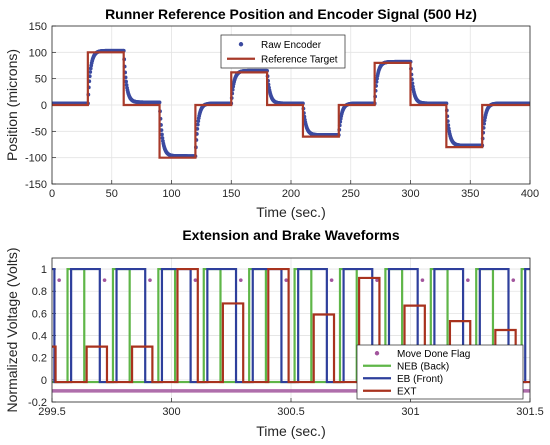 The height and width of the screenshot is (445, 550). I want to click on y-axis-label: Position (microns), so click(12, 105).